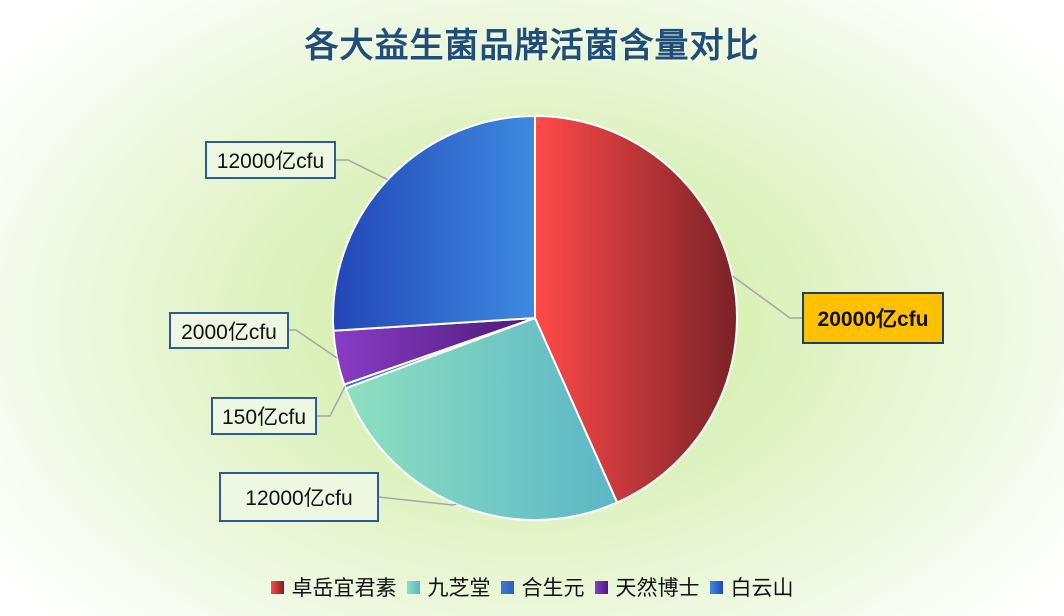 Image resolution: width=1064 pixels, height=616 pixels. I want to click on legend-item-4: 天然博士, so click(647, 587).